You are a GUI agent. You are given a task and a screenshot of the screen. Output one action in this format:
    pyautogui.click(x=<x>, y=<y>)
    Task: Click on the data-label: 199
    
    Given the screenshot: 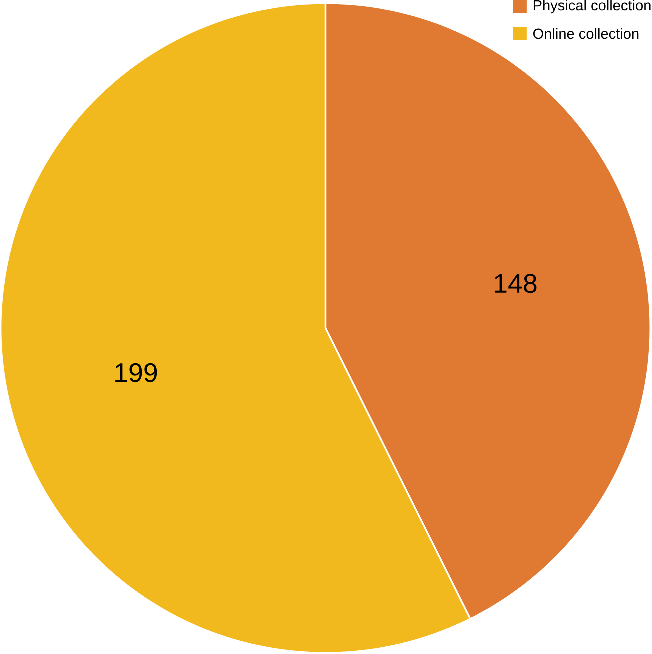 What is the action you would take?
    pyautogui.click(x=137, y=372)
    